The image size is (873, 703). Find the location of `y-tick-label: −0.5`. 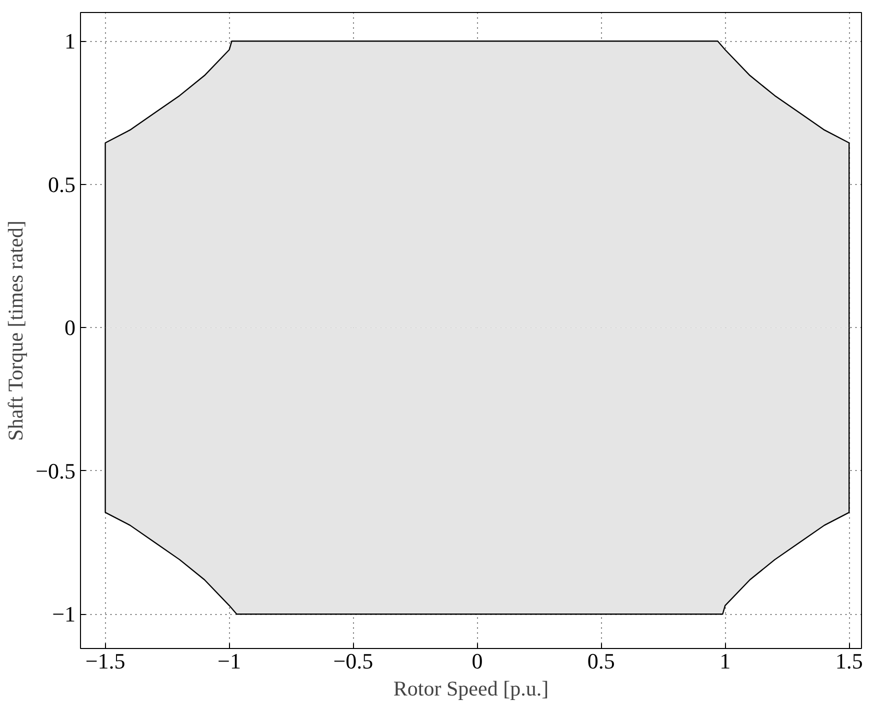

y-tick-label: −0.5 is located at coordinates (56, 471).